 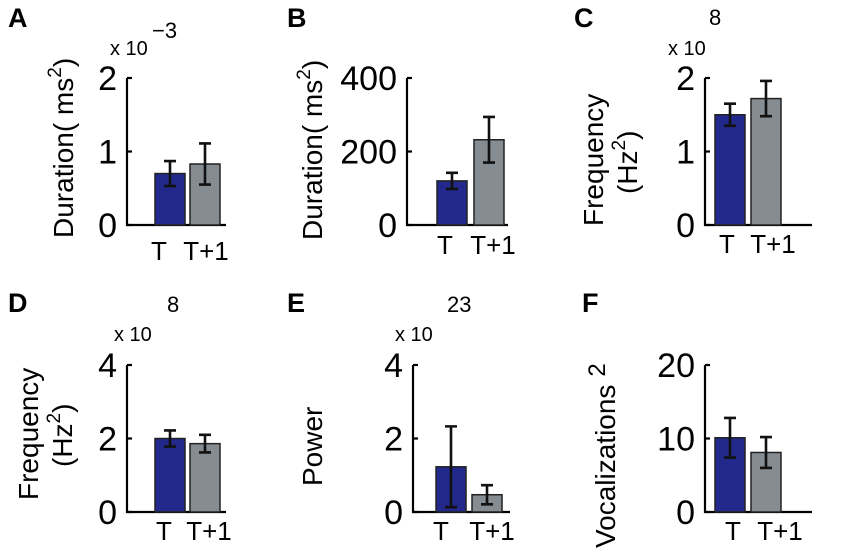 I want to click on panel-letter: A, so click(x=18, y=18).